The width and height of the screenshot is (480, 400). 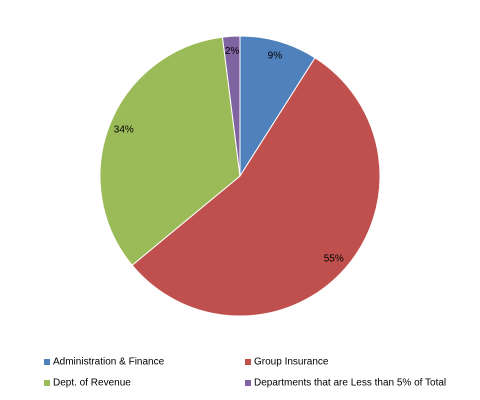 I want to click on data-label: 34%, so click(x=124, y=130).